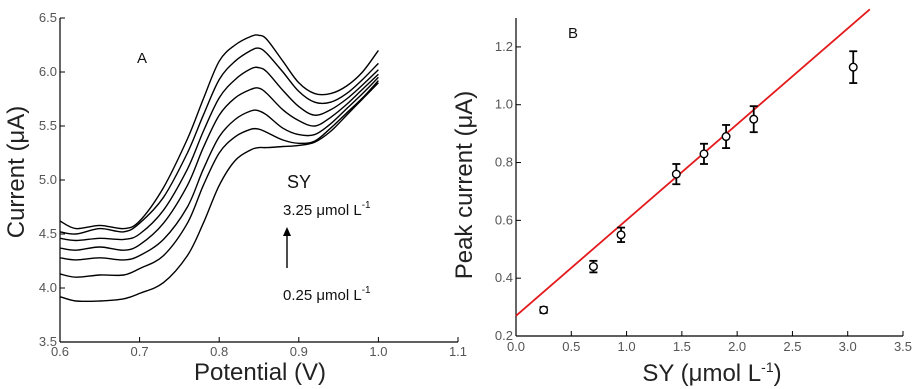 This screenshot has width=920, height=389. What do you see at coordinates (504, 104) in the screenshot?
I see `panel-b-y-tick-label: 1.0` at bounding box center [504, 104].